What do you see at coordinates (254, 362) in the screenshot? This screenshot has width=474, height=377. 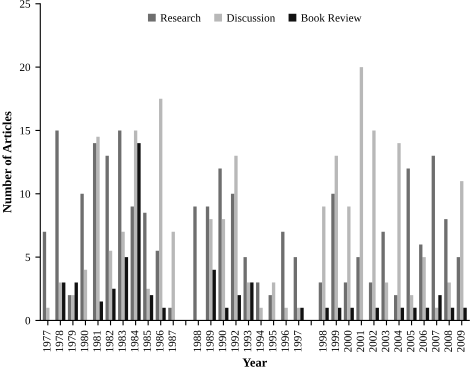 I see `x-axis-title: Year` at bounding box center [254, 362].